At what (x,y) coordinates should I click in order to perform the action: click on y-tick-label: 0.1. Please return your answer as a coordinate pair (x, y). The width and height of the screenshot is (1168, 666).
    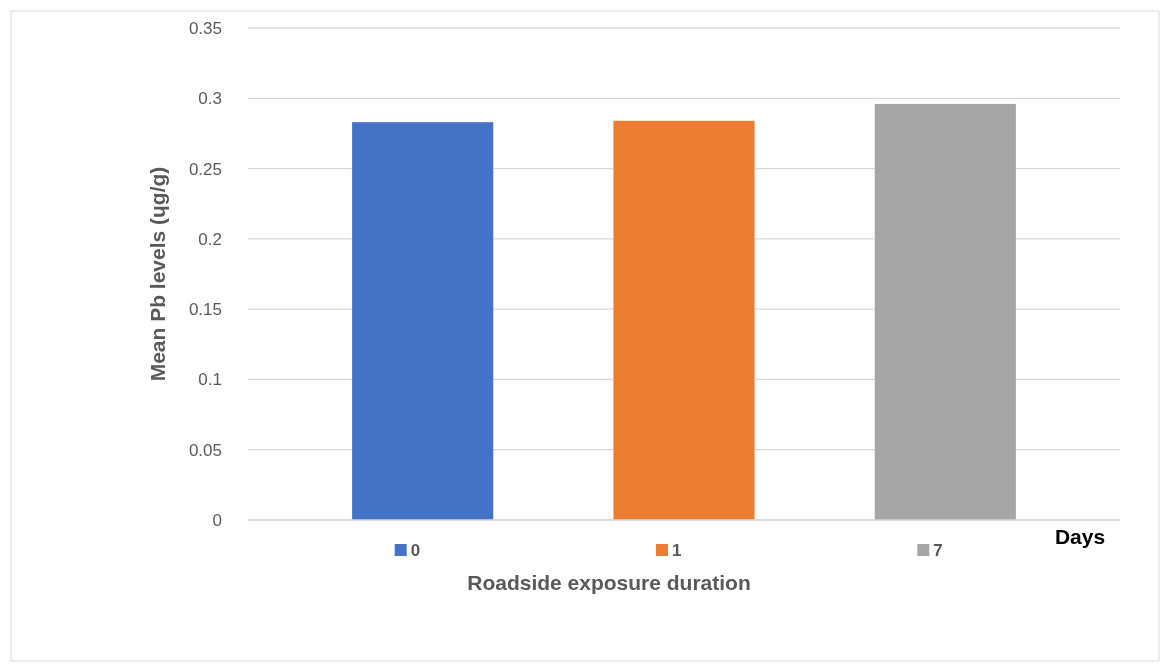
    Looking at the image, I should click on (210, 380).